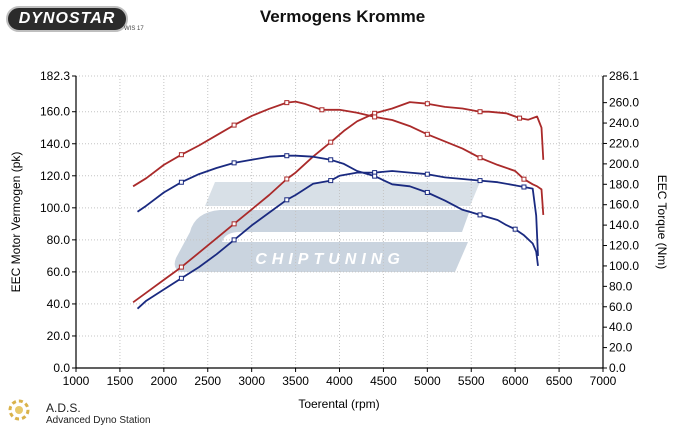  What do you see at coordinates (59, 272) in the screenshot?
I see `y-left-tick-label: 60.0` at bounding box center [59, 272].